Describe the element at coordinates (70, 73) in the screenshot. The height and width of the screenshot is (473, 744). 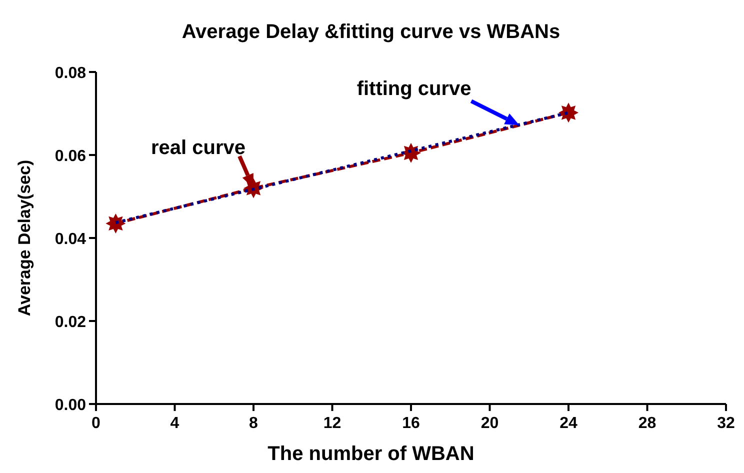
I see `y-tick-label: 0.08` at that location.